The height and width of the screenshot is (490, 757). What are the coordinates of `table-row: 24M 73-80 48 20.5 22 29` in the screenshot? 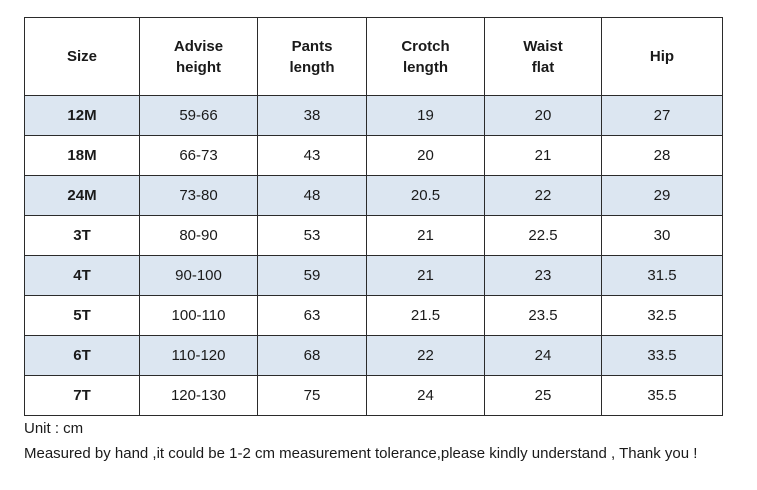 It's located at (373, 195).